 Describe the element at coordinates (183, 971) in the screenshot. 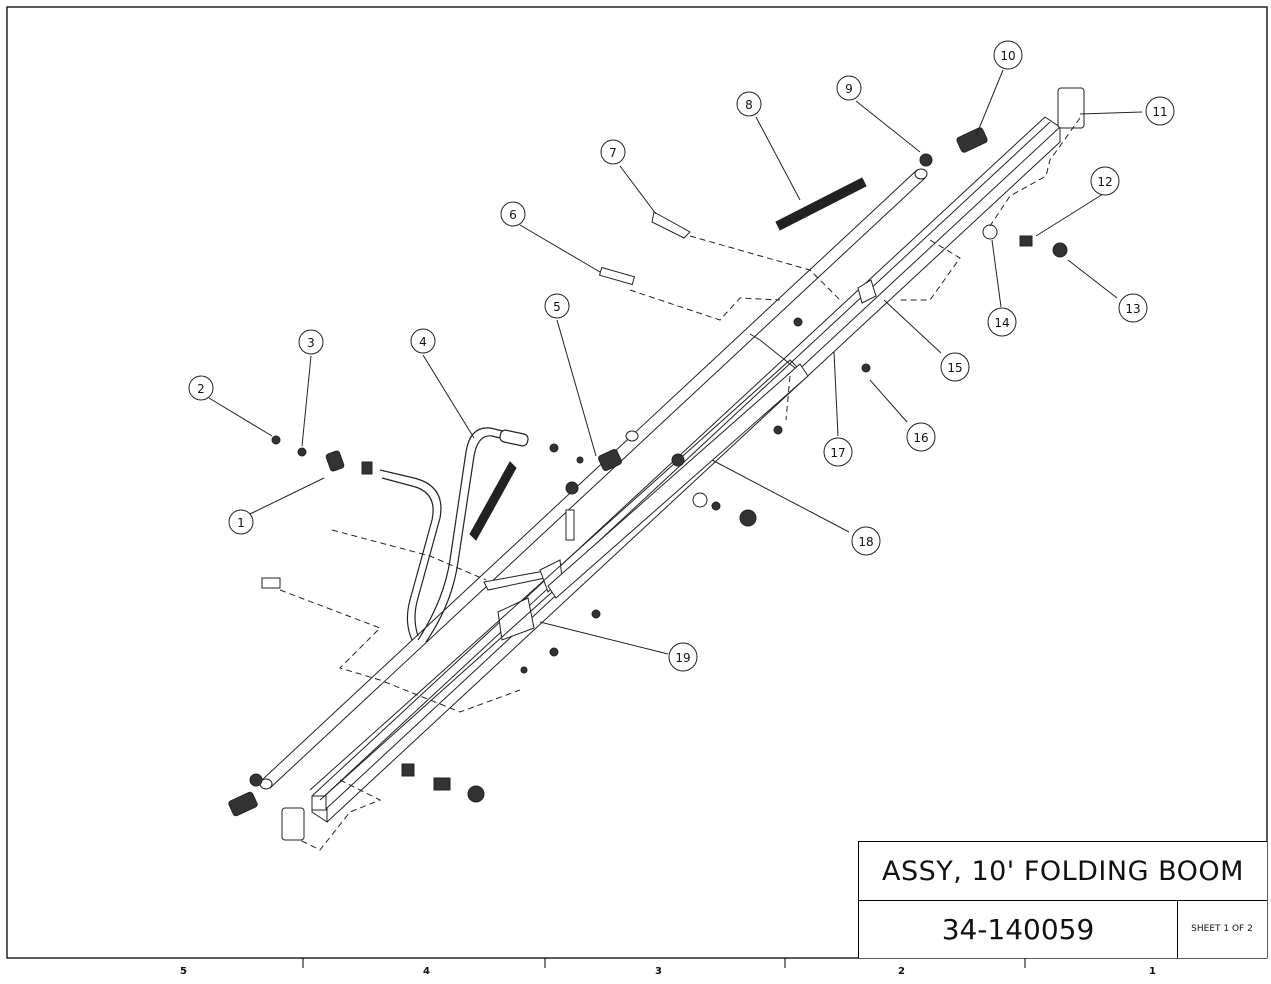

I see `zone-label-5: 5` at that location.